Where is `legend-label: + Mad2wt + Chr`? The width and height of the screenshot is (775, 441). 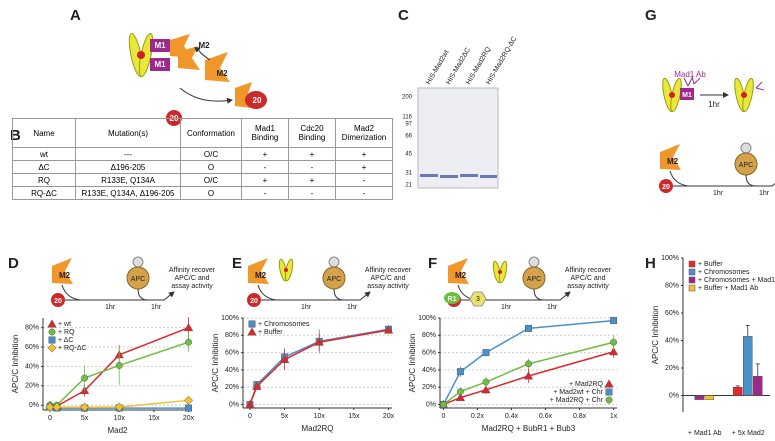 legend-label: + Mad2wt + Chr is located at coordinates (578, 392).